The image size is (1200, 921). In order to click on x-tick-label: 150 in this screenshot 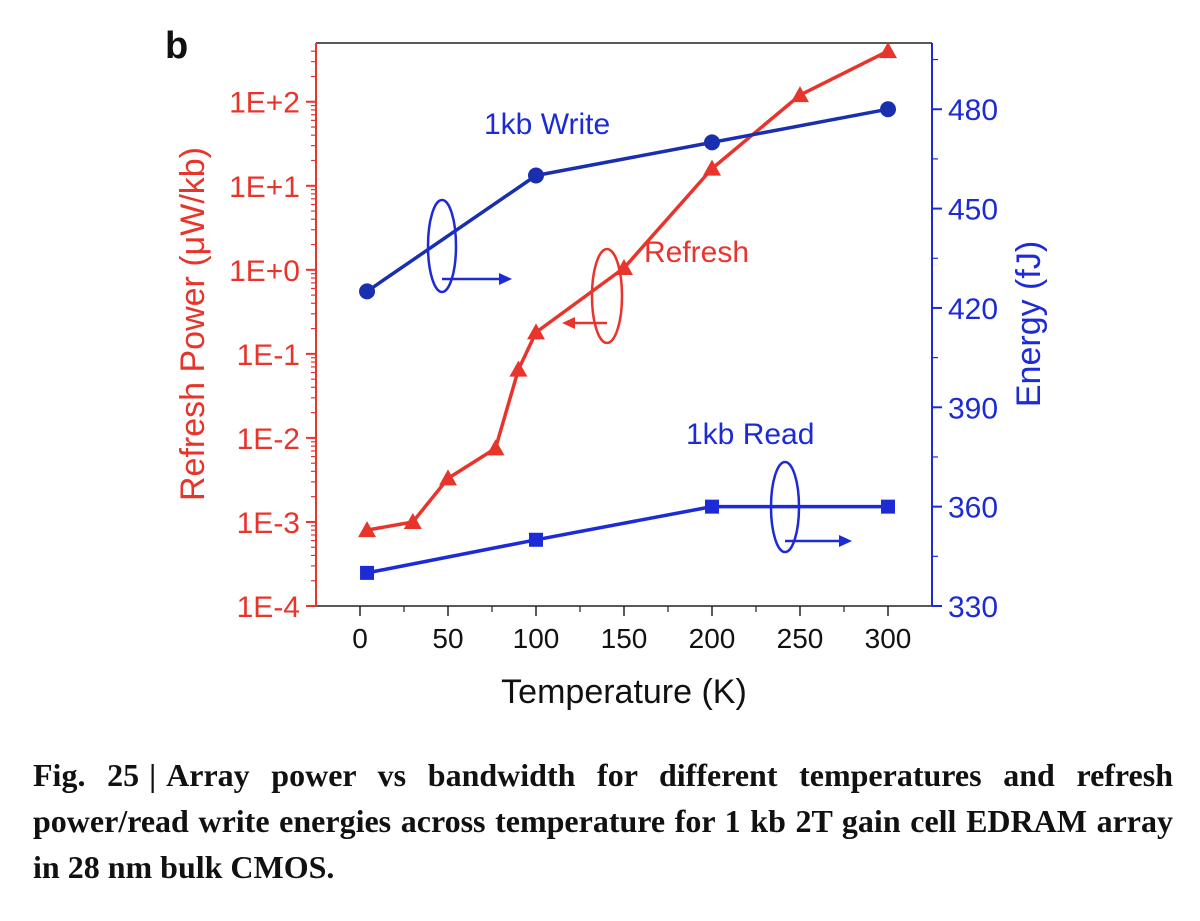, I will do `click(624, 638)`.